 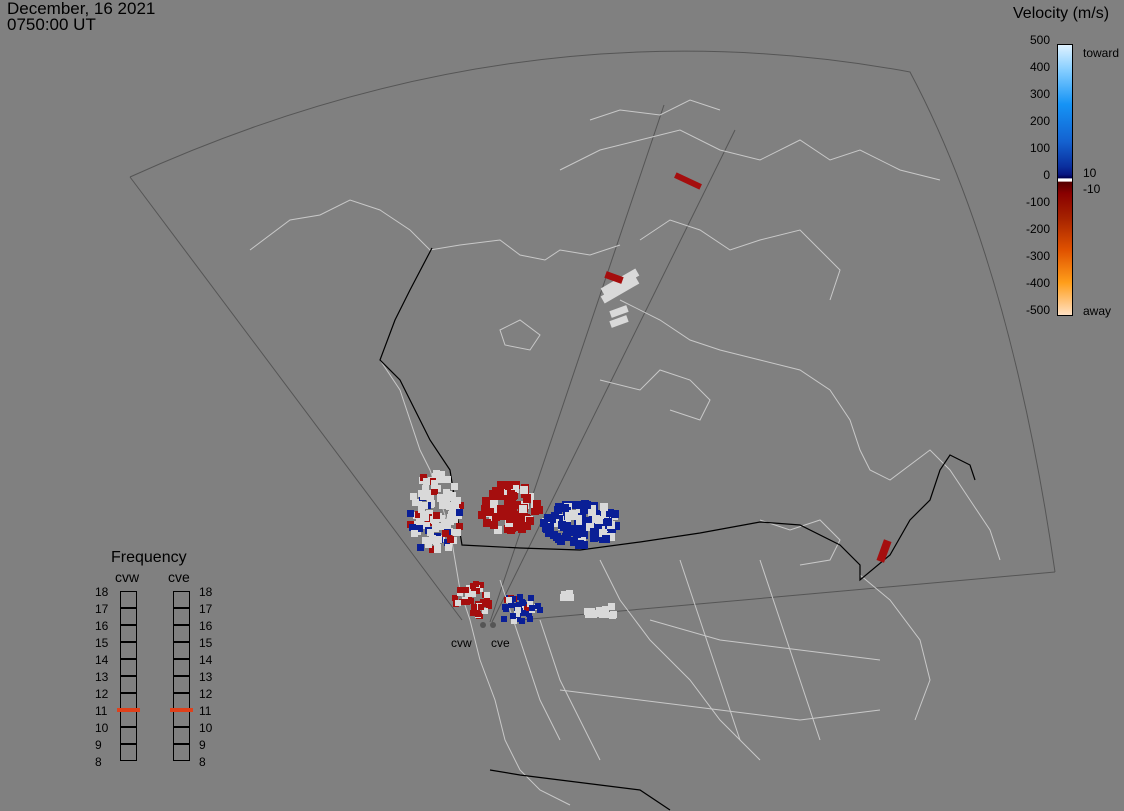 What do you see at coordinates (98, 762) in the screenshot?
I see `frequency-tick-left: 8` at bounding box center [98, 762].